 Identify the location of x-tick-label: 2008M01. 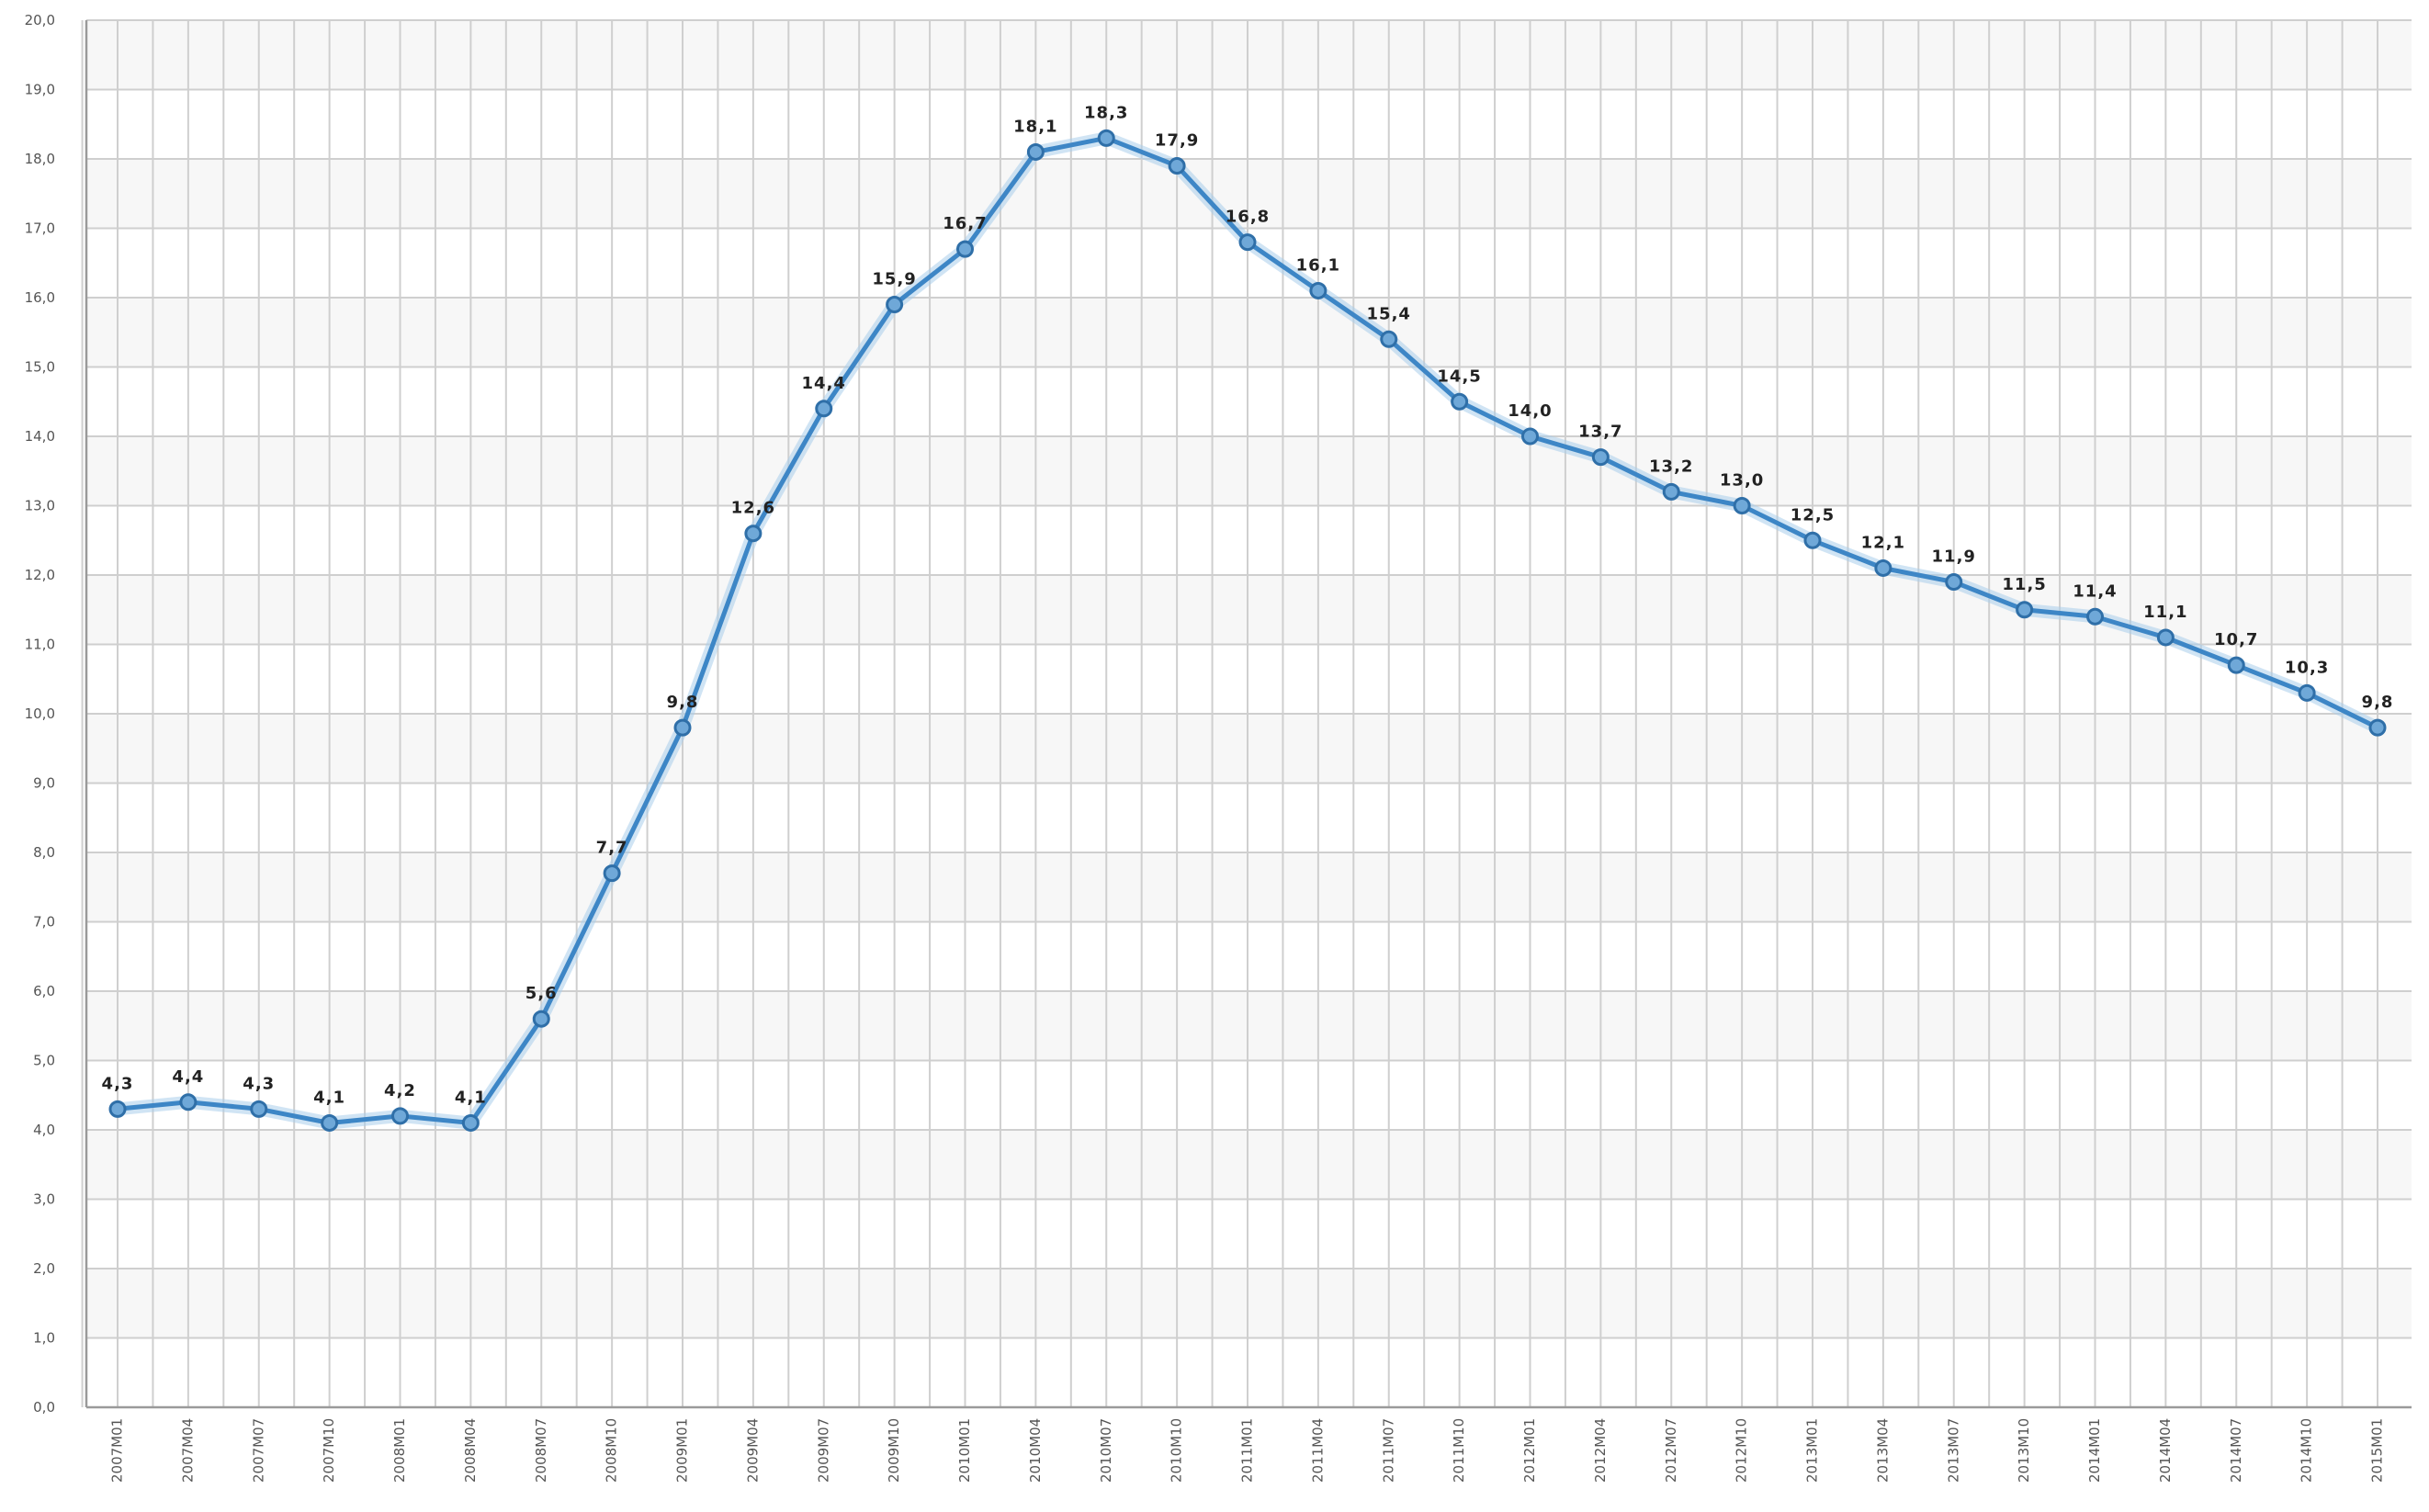
(399, 1450).